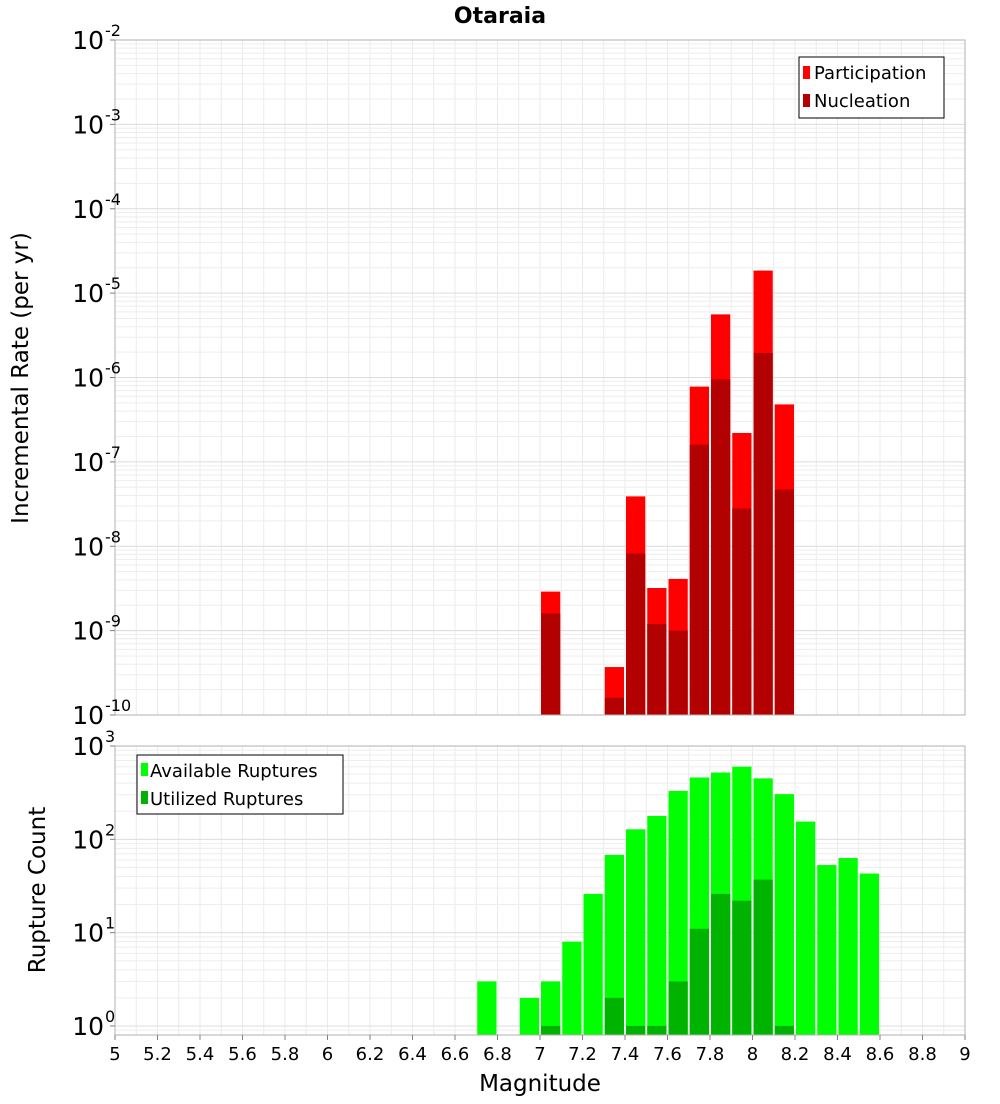 The height and width of the screenshot is (1104, 1000). I want to click on x-tick-label: 5.4, so click(200, 1054).